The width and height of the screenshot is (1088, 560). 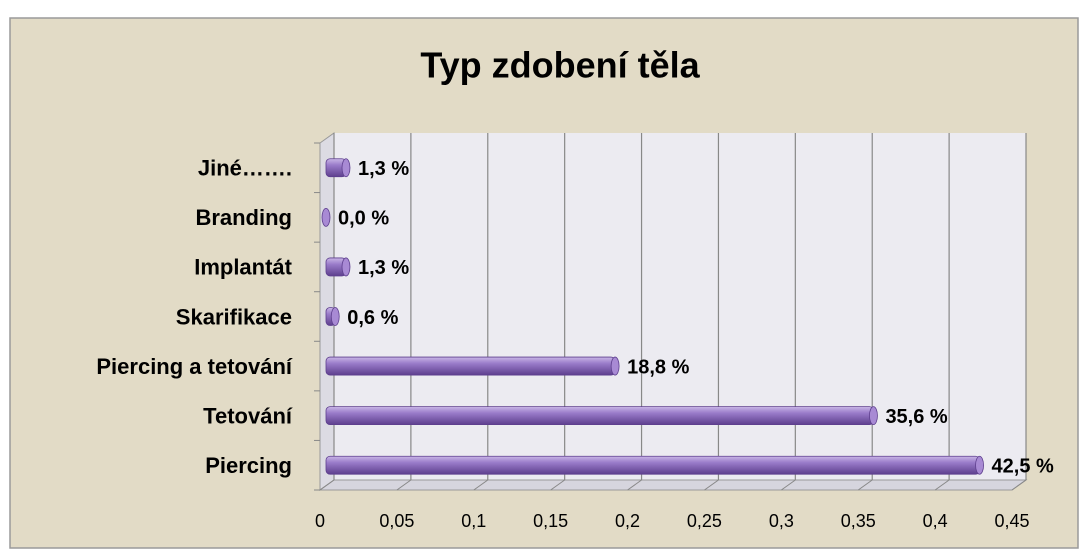 I want to click on y-tick-label: Tetování, so click(x=248, y=415).